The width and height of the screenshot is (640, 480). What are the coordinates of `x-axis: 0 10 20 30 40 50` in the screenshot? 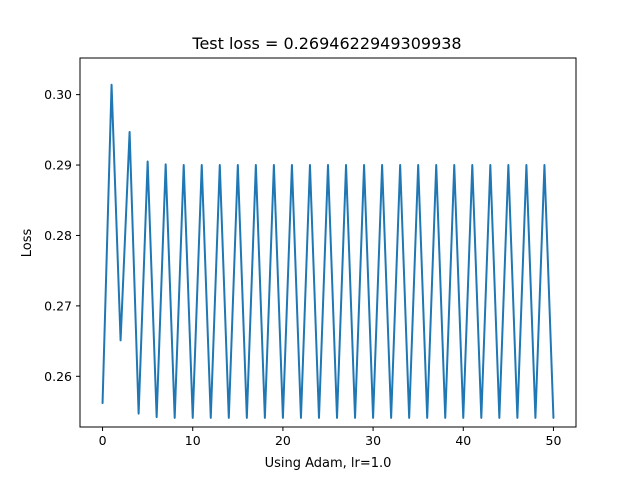 It's located at (330, 437).